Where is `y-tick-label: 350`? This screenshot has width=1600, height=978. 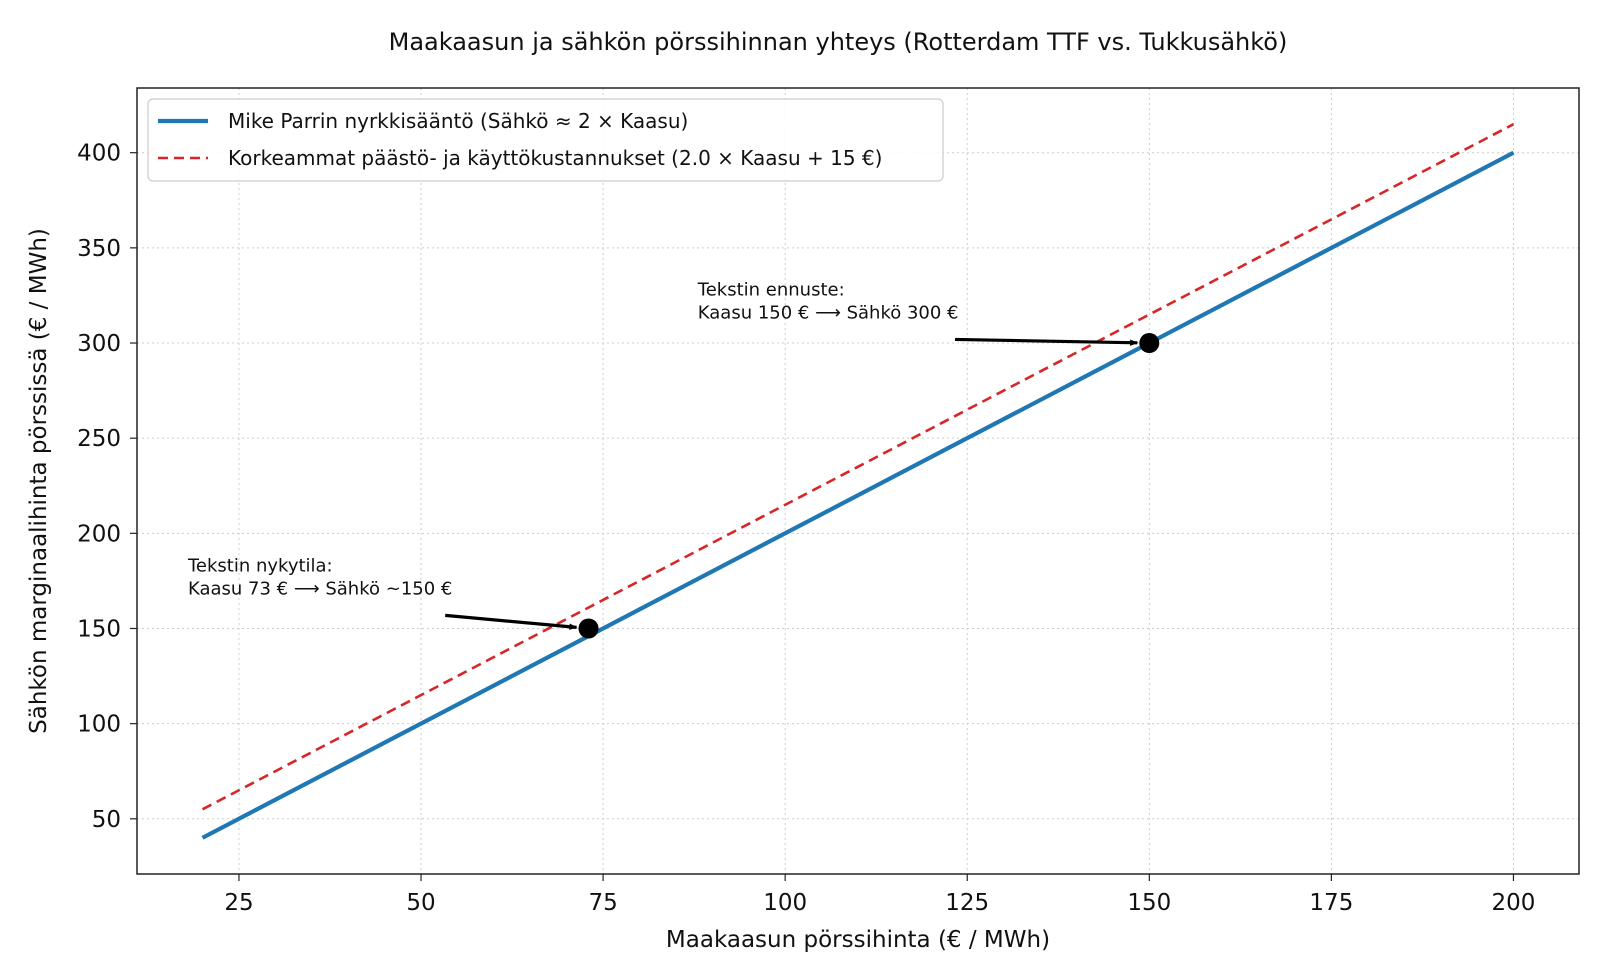 y-tick-label: 350 is located at coordinates (99, 249).